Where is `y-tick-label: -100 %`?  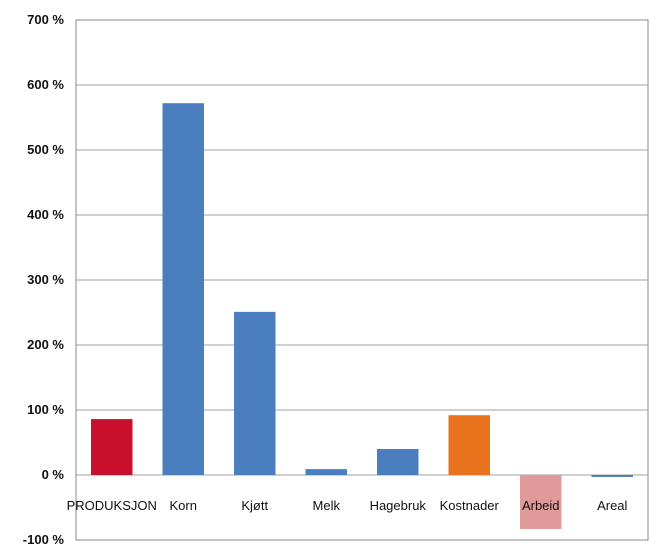
y-tick-label: -100 % is located at coordinates (44, 539).